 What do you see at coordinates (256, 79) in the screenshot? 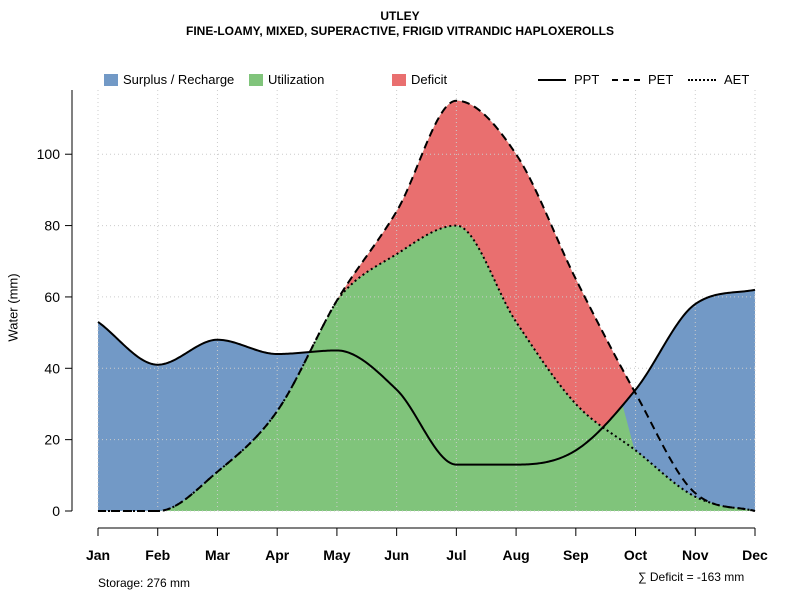
I see `legend-utilization-swatch` at bounding box center [256, 79].